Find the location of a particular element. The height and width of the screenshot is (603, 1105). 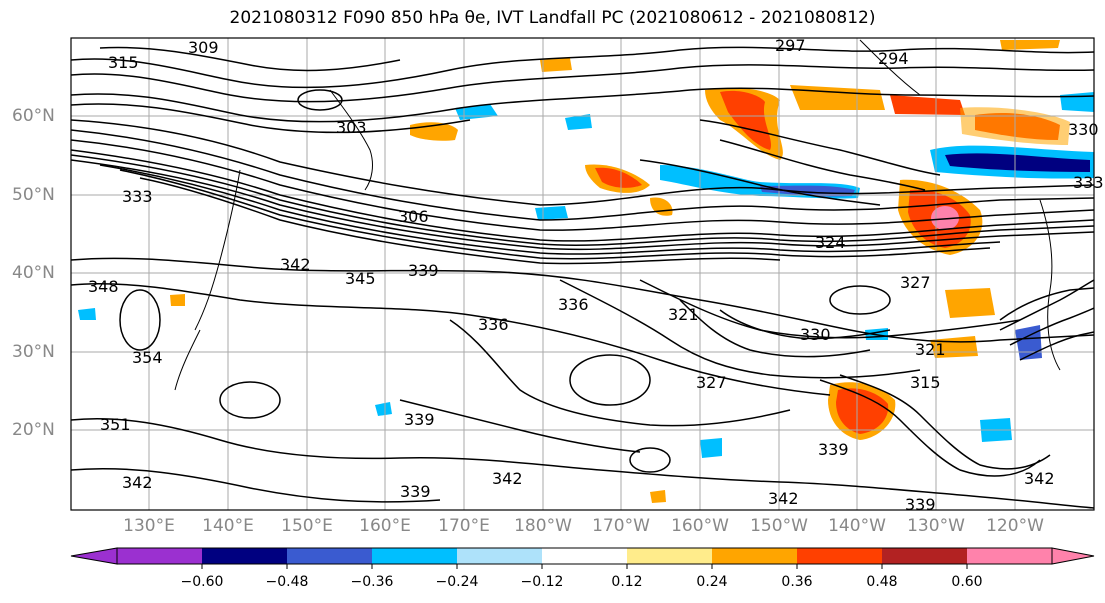

lon-label: 160°W is located at coordinates (700, 526).